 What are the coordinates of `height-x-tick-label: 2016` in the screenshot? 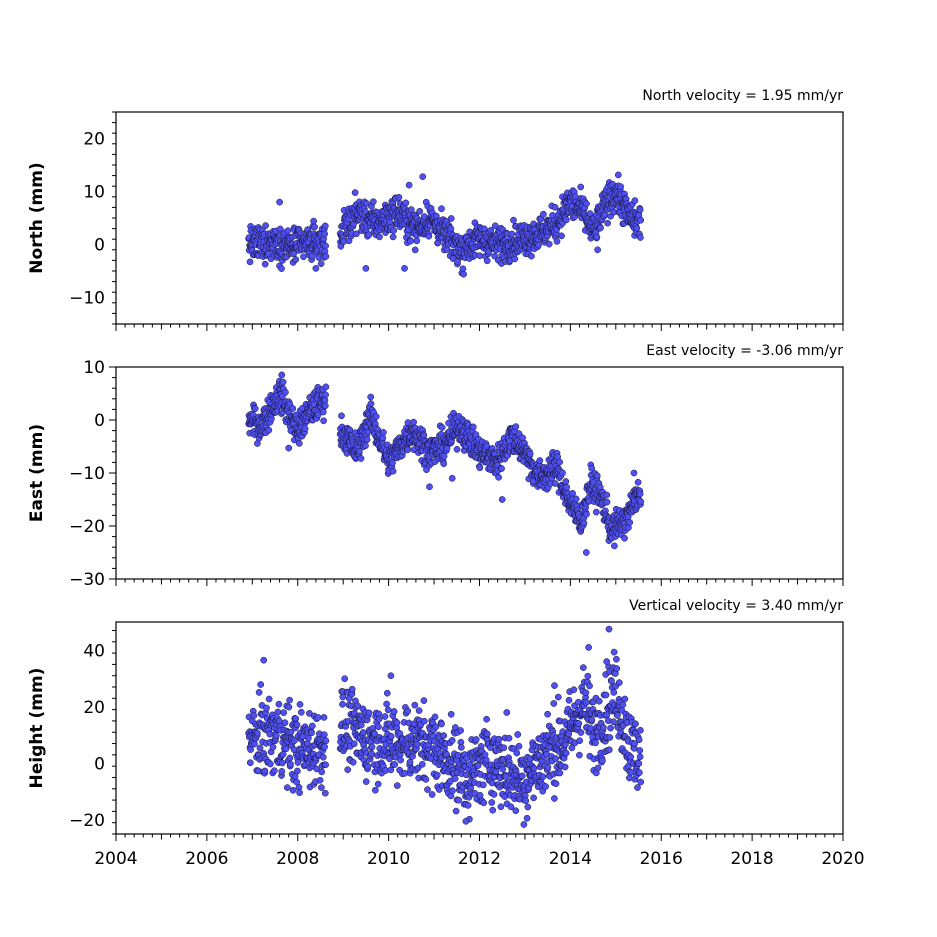 It's located at (661, 859).